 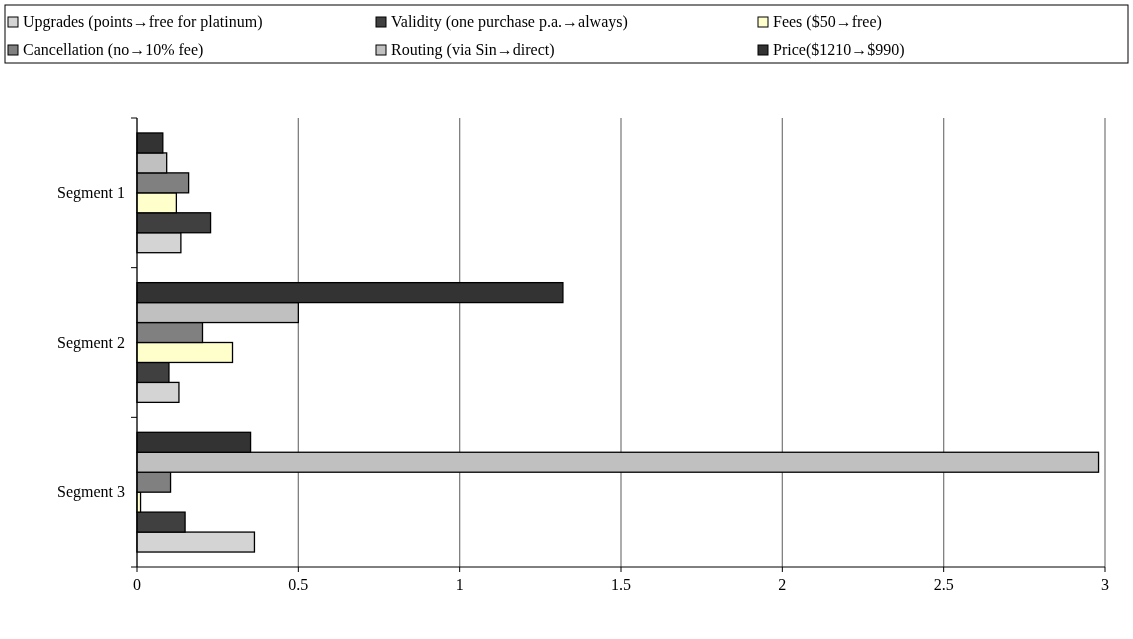 I want to click on legend-label: Routing (via Sin→direct), so click(x=473, y=50).